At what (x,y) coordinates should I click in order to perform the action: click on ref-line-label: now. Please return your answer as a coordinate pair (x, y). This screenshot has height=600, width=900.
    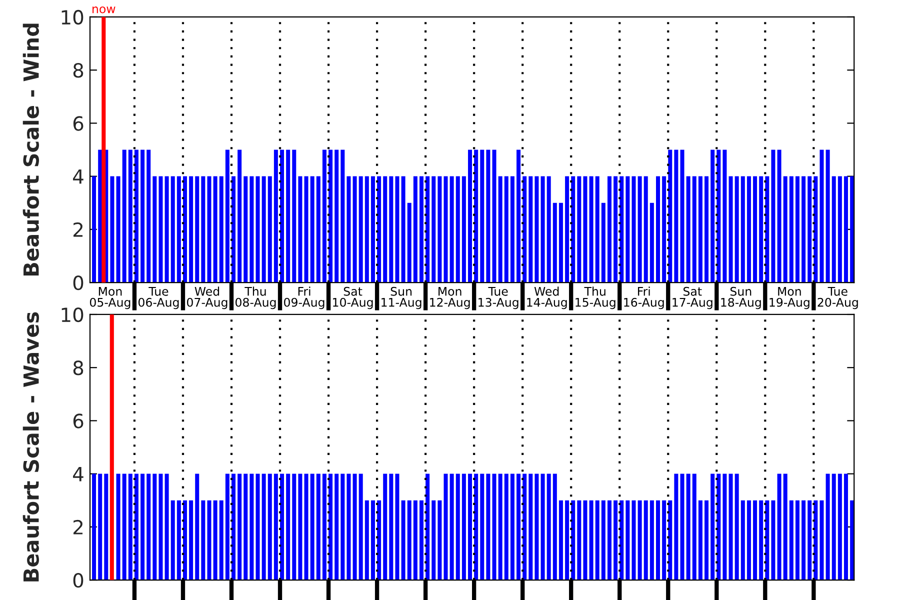
    Looking at the image, I should click on (104, 10).